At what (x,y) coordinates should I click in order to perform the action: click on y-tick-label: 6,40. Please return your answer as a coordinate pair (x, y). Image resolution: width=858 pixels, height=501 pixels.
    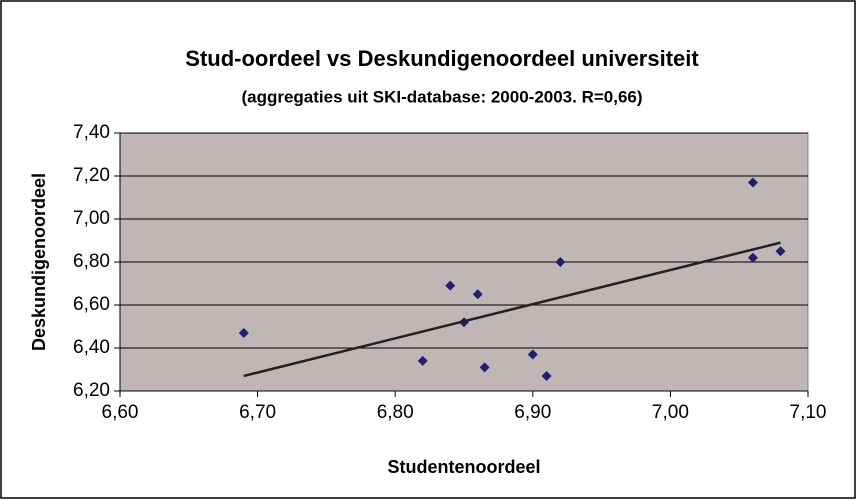
    Looking at the image, I should click on (91, 347).